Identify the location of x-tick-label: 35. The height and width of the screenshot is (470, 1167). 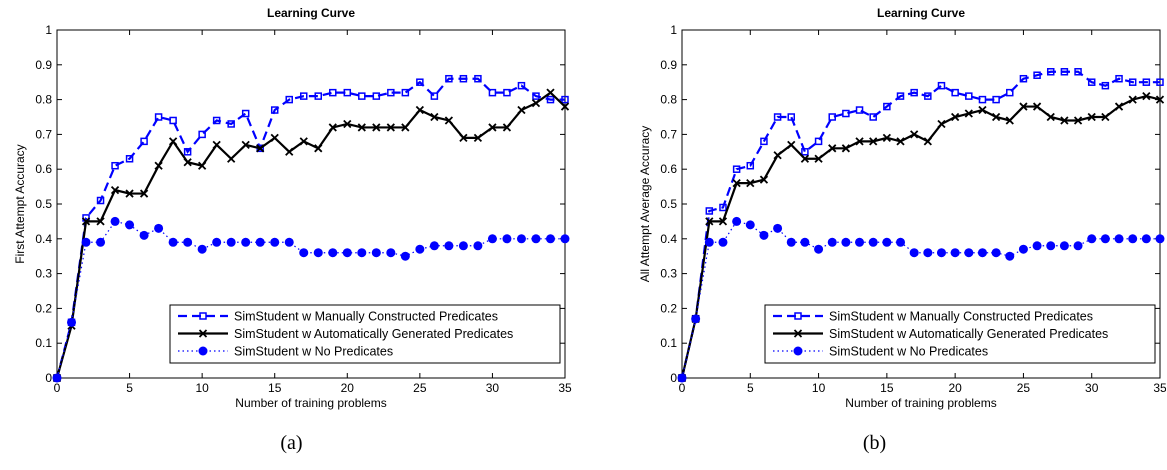
(565, 388).